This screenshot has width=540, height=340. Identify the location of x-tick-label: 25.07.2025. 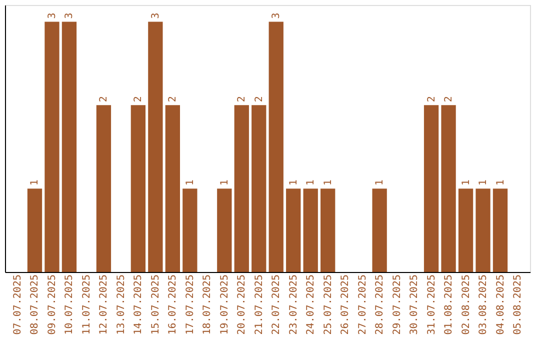
(328, 304).